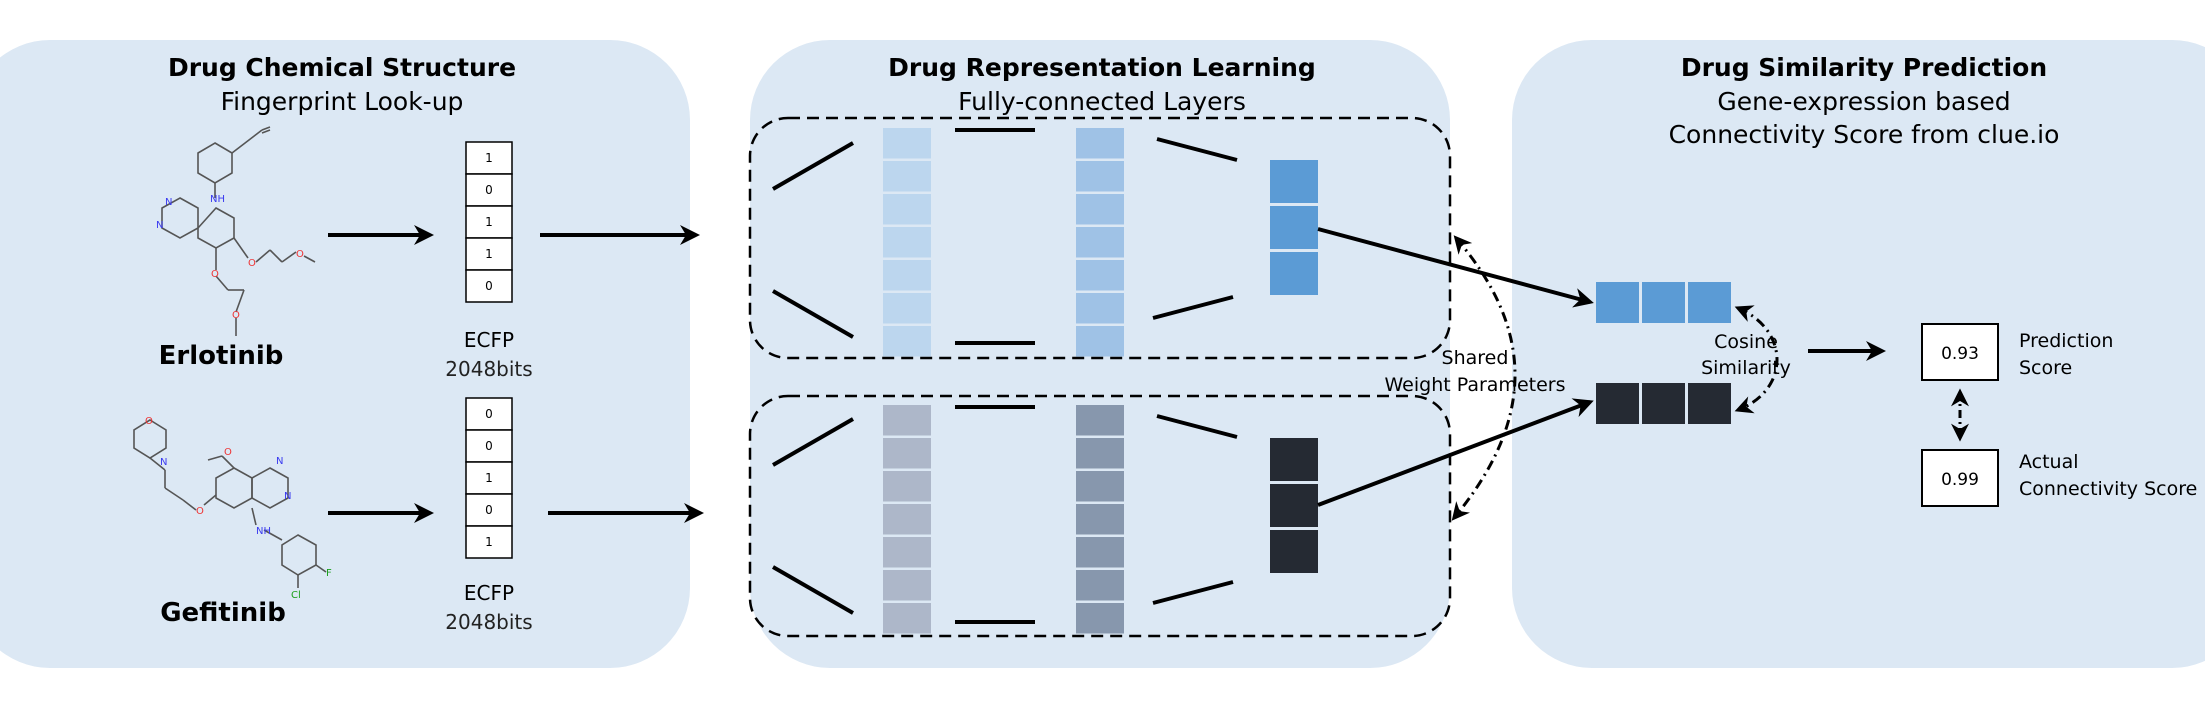 This screenshot has width=2205, height=709. I want to click on embedding-vectors, so click(1663, 353).